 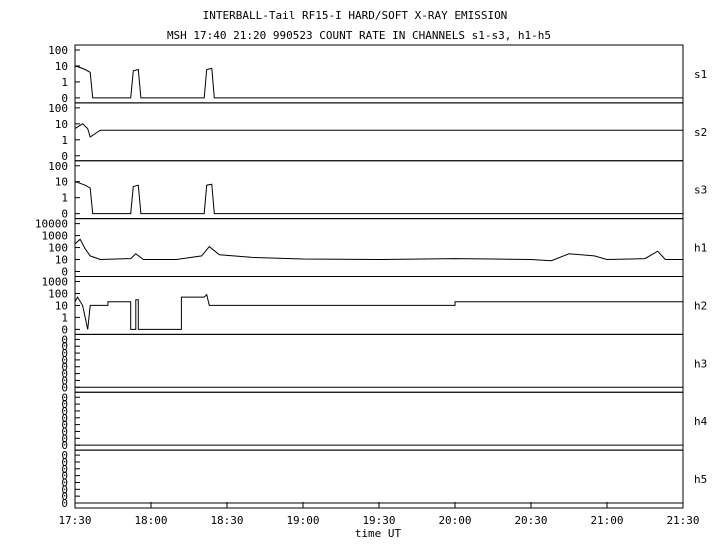 I want to click on series-line-h2, so click(x=378, y=311).